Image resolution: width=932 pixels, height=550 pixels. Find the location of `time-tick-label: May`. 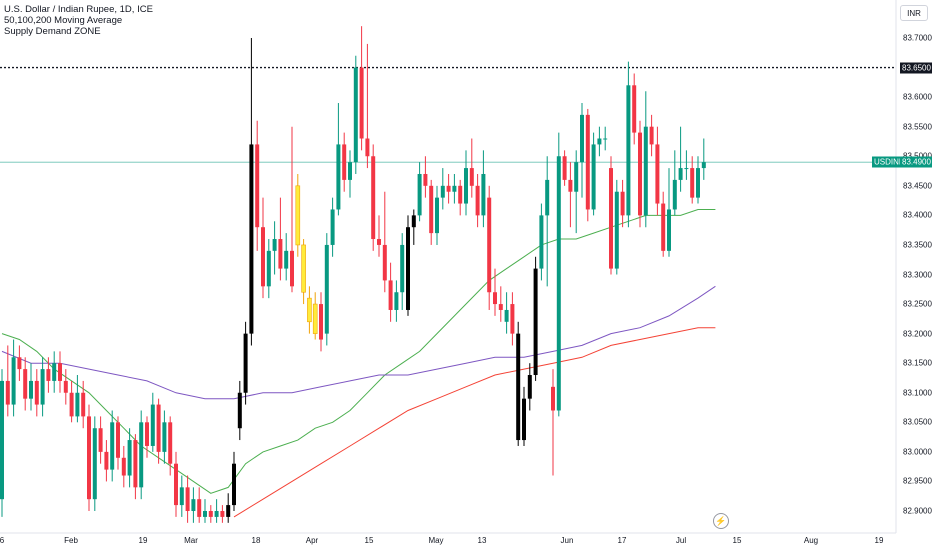

time-tick-label: May is located at coordinates (436, 540).